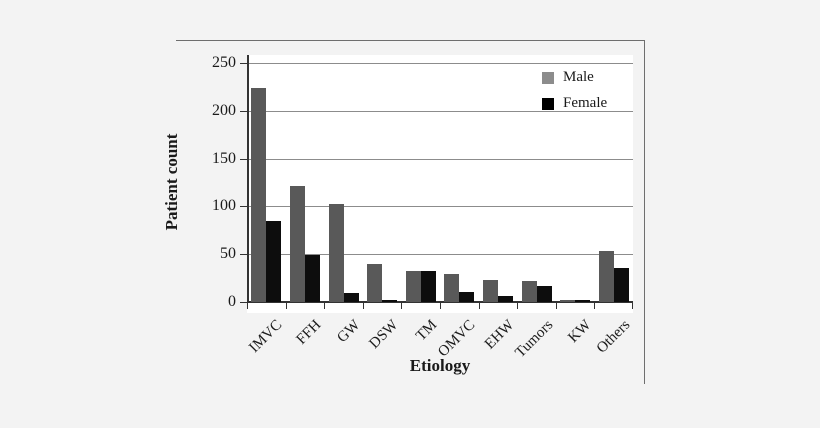  Describe the element at coordinates (548, 77) in the screenshot. I see `legend-male-swatch` at that location.